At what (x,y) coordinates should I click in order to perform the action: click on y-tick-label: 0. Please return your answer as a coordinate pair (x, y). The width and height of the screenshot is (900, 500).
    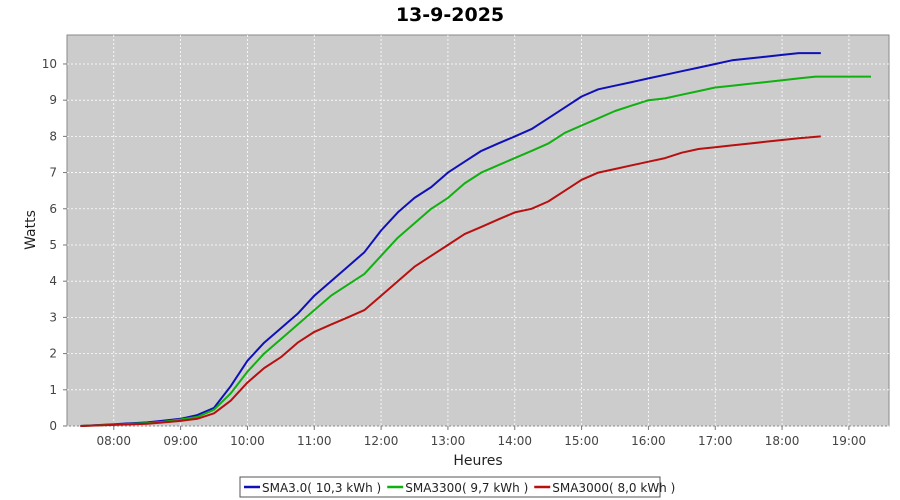
    Looking at the image, I should click on (53, 426).